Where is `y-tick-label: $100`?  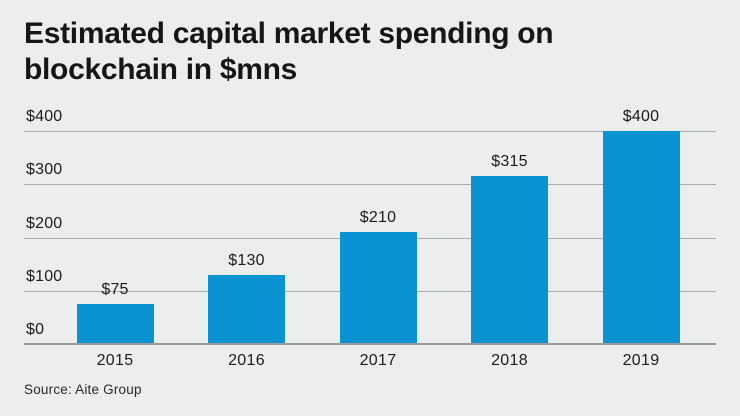
y-tick-label: $100 is located at coordinates (44, 276).